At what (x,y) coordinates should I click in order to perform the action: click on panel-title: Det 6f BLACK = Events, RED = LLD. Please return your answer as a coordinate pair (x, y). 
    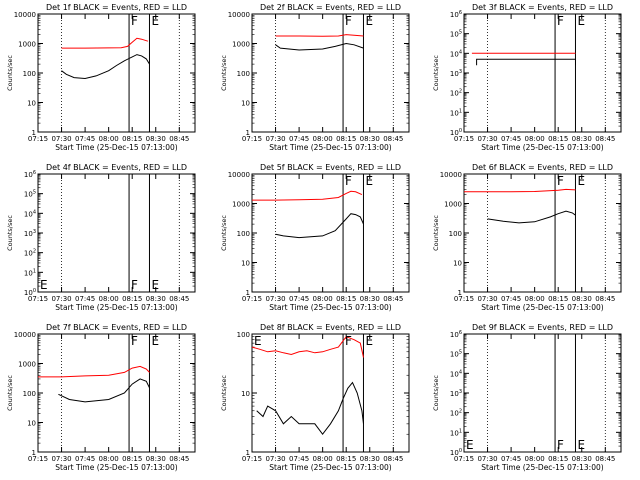
    Looking at the image, I should click on (542, 167).